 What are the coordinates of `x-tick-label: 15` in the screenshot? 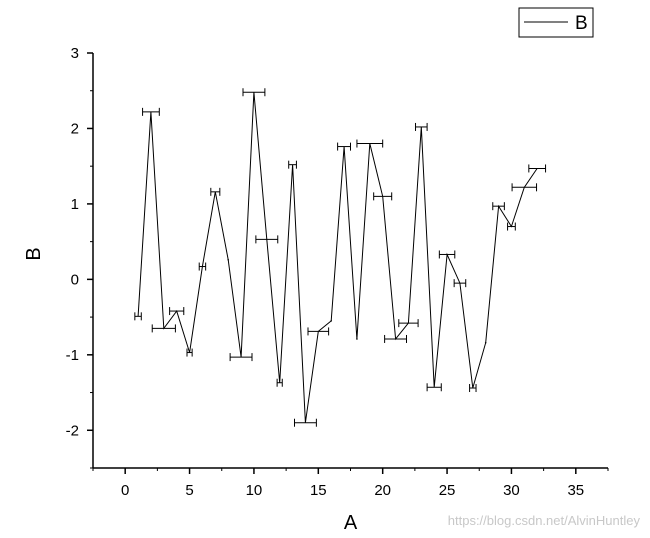 It's located at (318, 490).